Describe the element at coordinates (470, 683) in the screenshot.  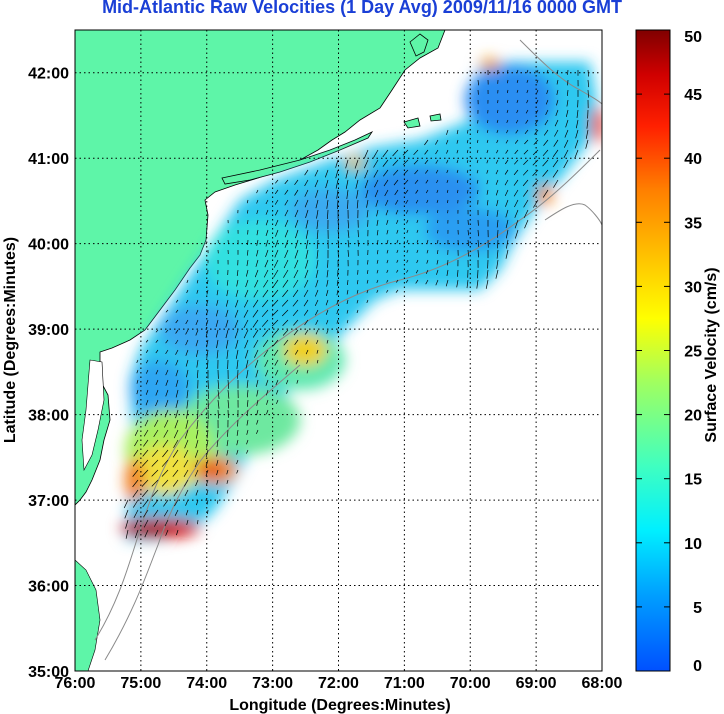
I see `x-tick-label: 70:00` at that location.